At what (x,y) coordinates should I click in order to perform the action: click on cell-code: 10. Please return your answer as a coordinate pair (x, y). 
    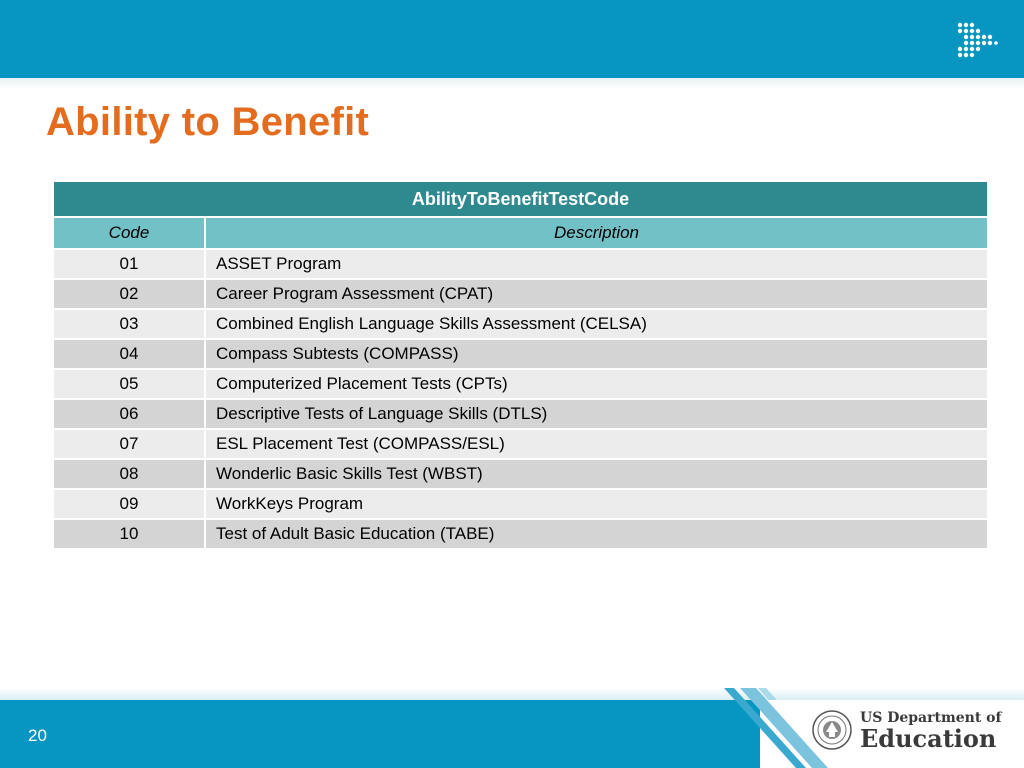
    Looking at the image, I should click on (129, 534).